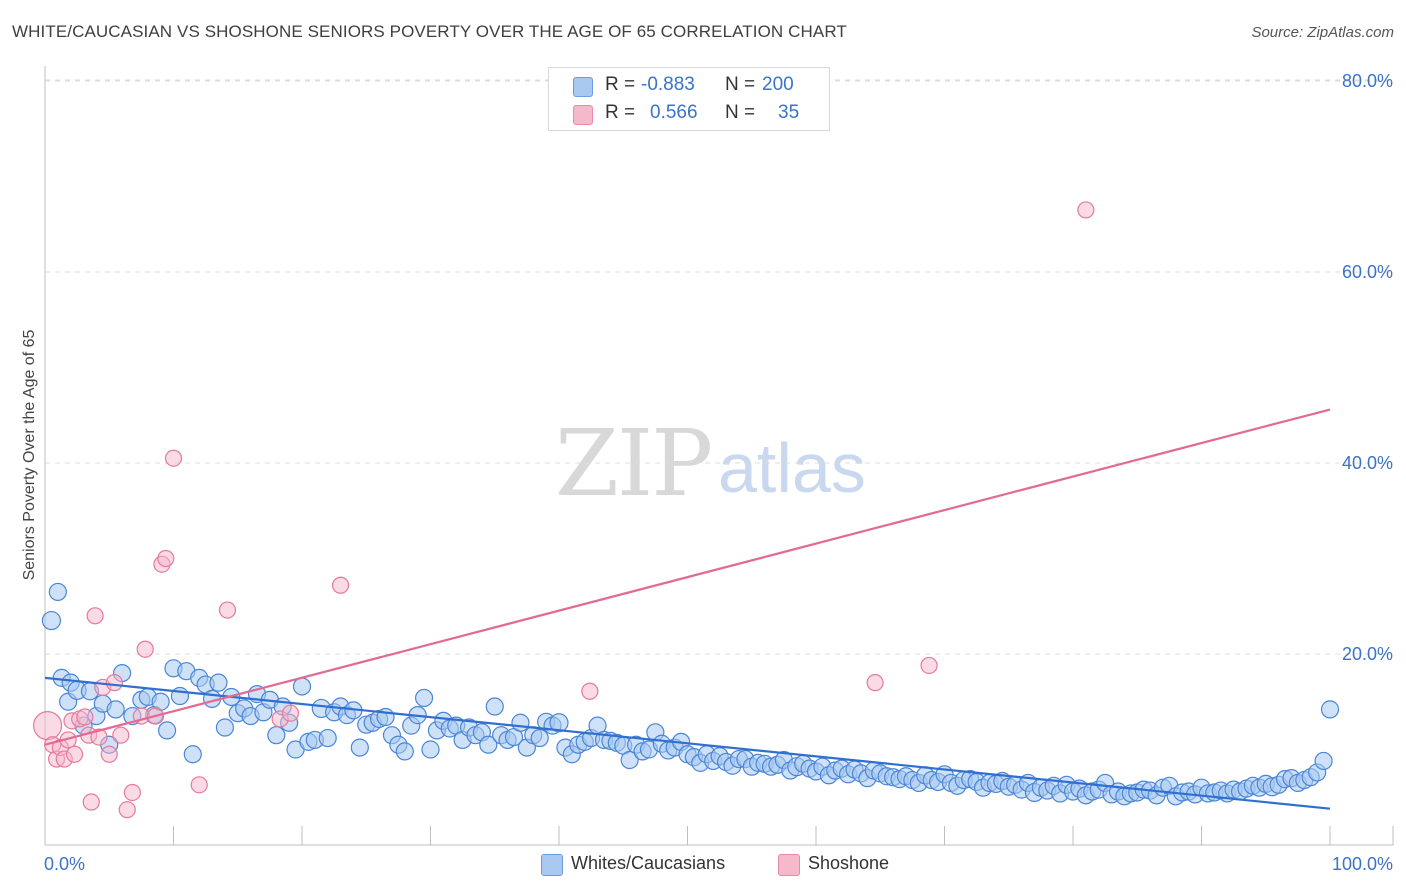  Describe the element at coordinates (1367, 81) in the screenshot. I see `y-tick-label: 80.0%` at that location.